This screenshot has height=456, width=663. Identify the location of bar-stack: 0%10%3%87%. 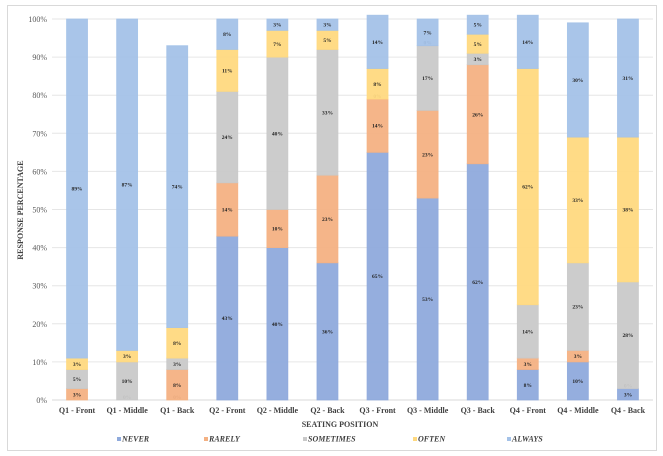
(127, 209).